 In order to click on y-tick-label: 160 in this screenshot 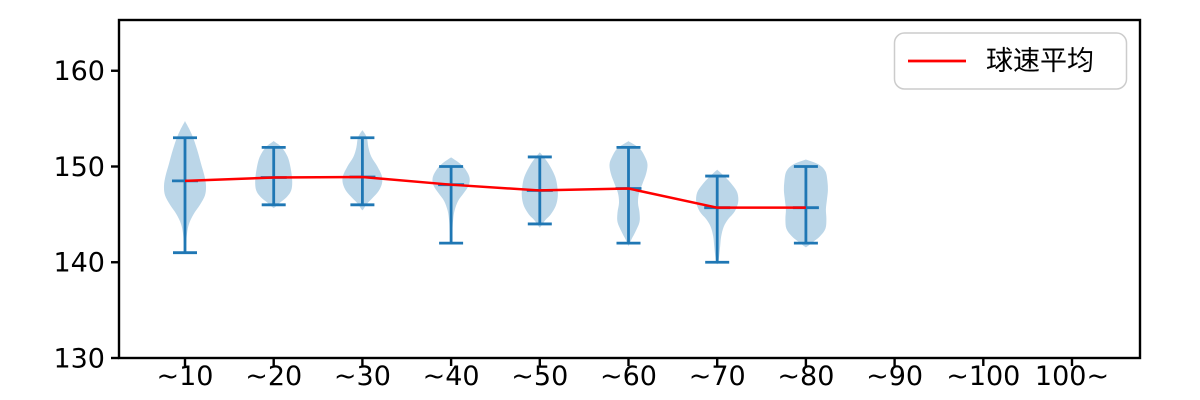, I will do `click(79, 71)`.